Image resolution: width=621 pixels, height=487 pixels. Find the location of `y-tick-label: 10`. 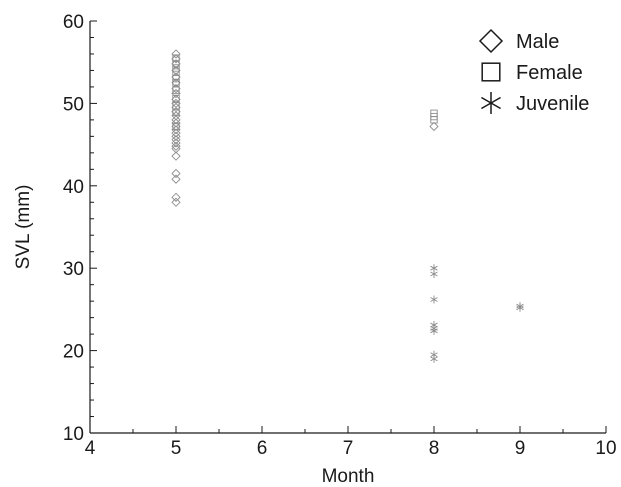

y-tick-label: 10 is located at coordinates (73, 434).